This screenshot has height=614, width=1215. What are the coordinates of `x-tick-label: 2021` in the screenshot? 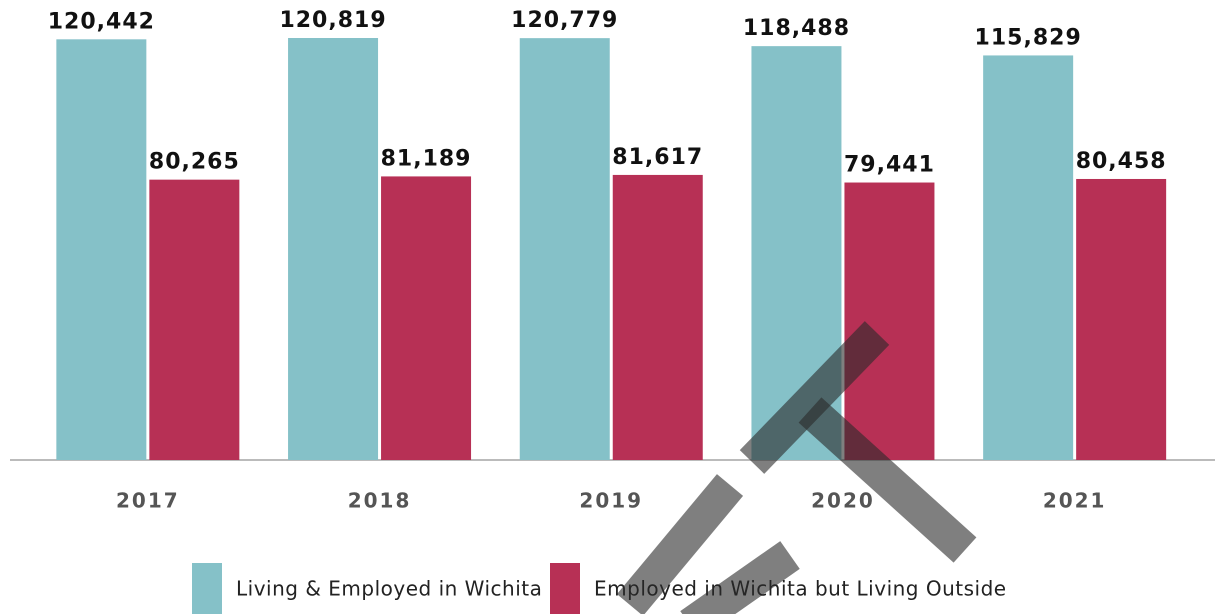 It's located at (1075, 501).